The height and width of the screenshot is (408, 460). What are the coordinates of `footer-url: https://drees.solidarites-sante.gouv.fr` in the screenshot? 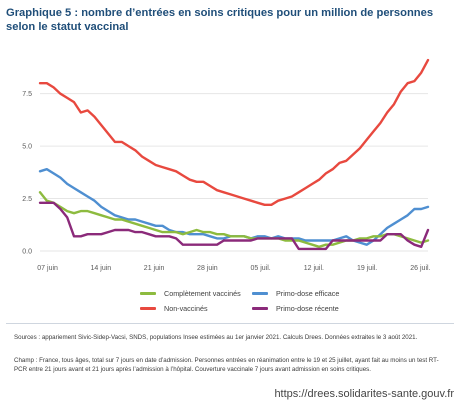 It's located at (364, 394).